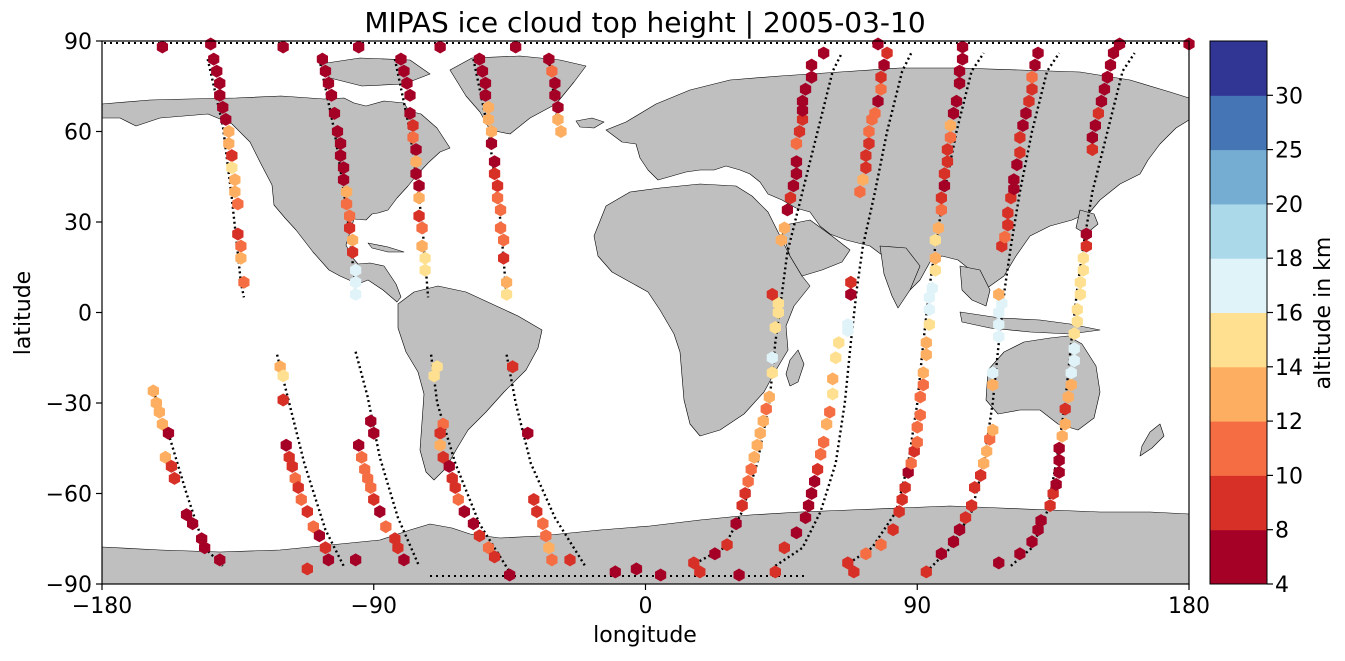  What do you see at coordinates (1256, 319) in the screenshot?
I see `colorbar: 4 8 10 12 14 16 18 20 25 30` at bounding box center [1256, 319].